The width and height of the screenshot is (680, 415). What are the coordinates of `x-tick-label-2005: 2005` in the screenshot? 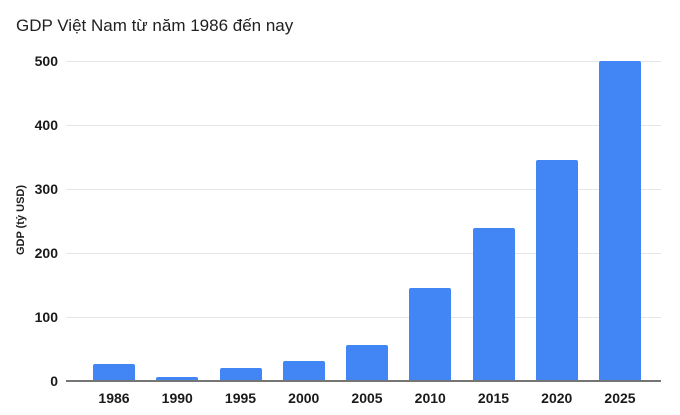 It's located at (367, 398).